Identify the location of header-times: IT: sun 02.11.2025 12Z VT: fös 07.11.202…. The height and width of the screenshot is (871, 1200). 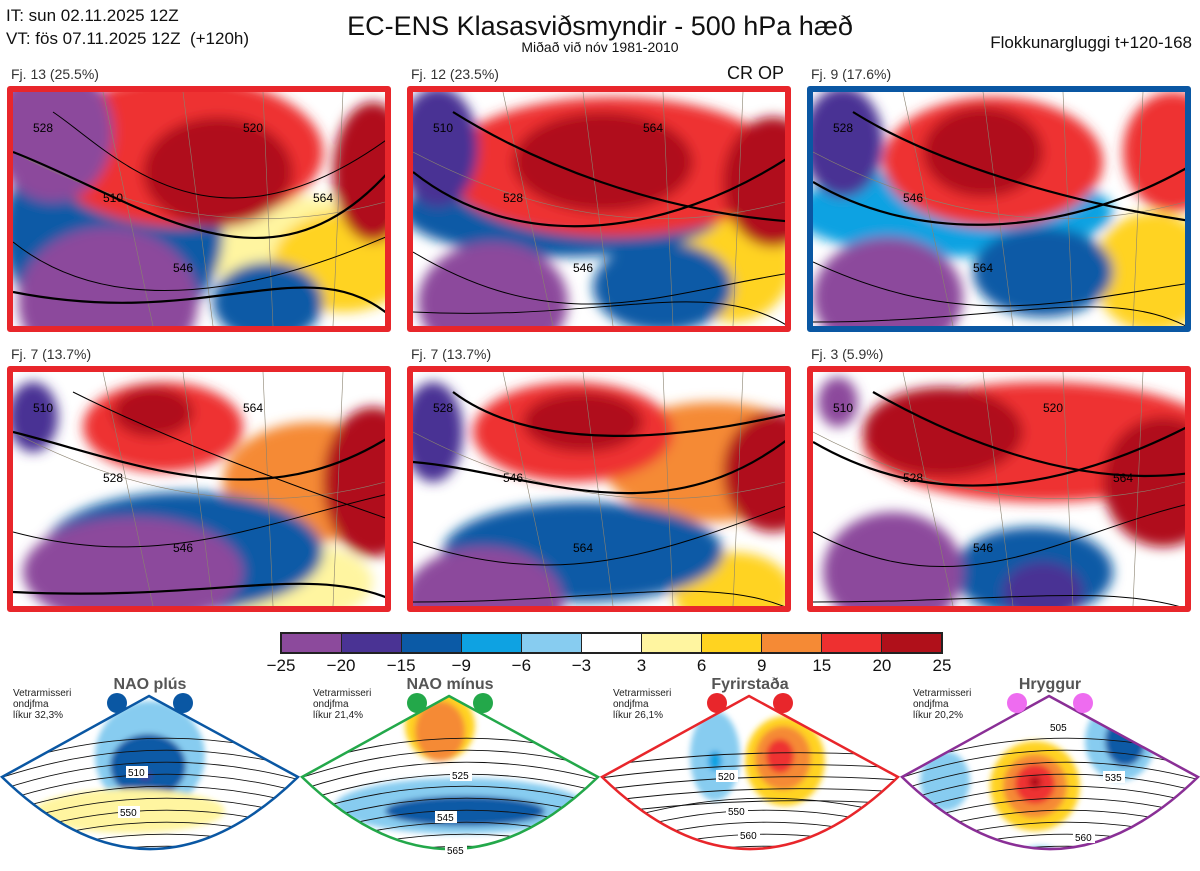
(127, 27).